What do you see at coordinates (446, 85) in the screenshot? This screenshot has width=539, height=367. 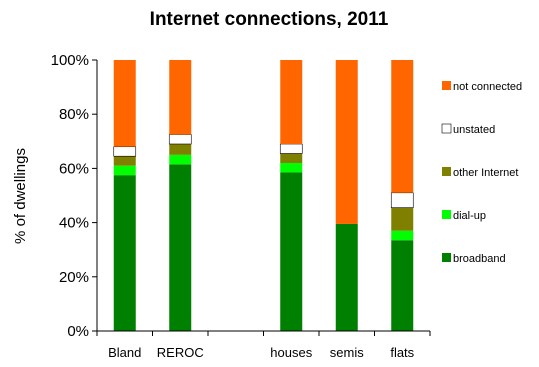 I see `legend-swatch-not-connected` at bounding box center [446, 85].